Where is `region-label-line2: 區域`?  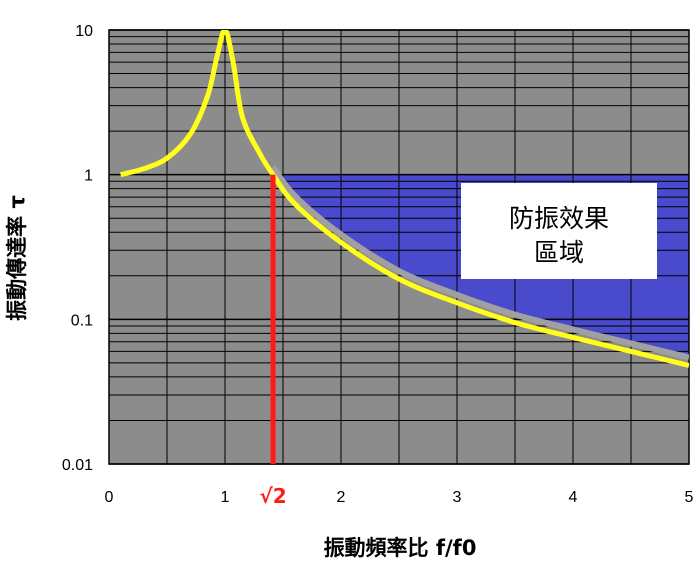 region-label-line2: 區域 is located at coordinates (559, 252).